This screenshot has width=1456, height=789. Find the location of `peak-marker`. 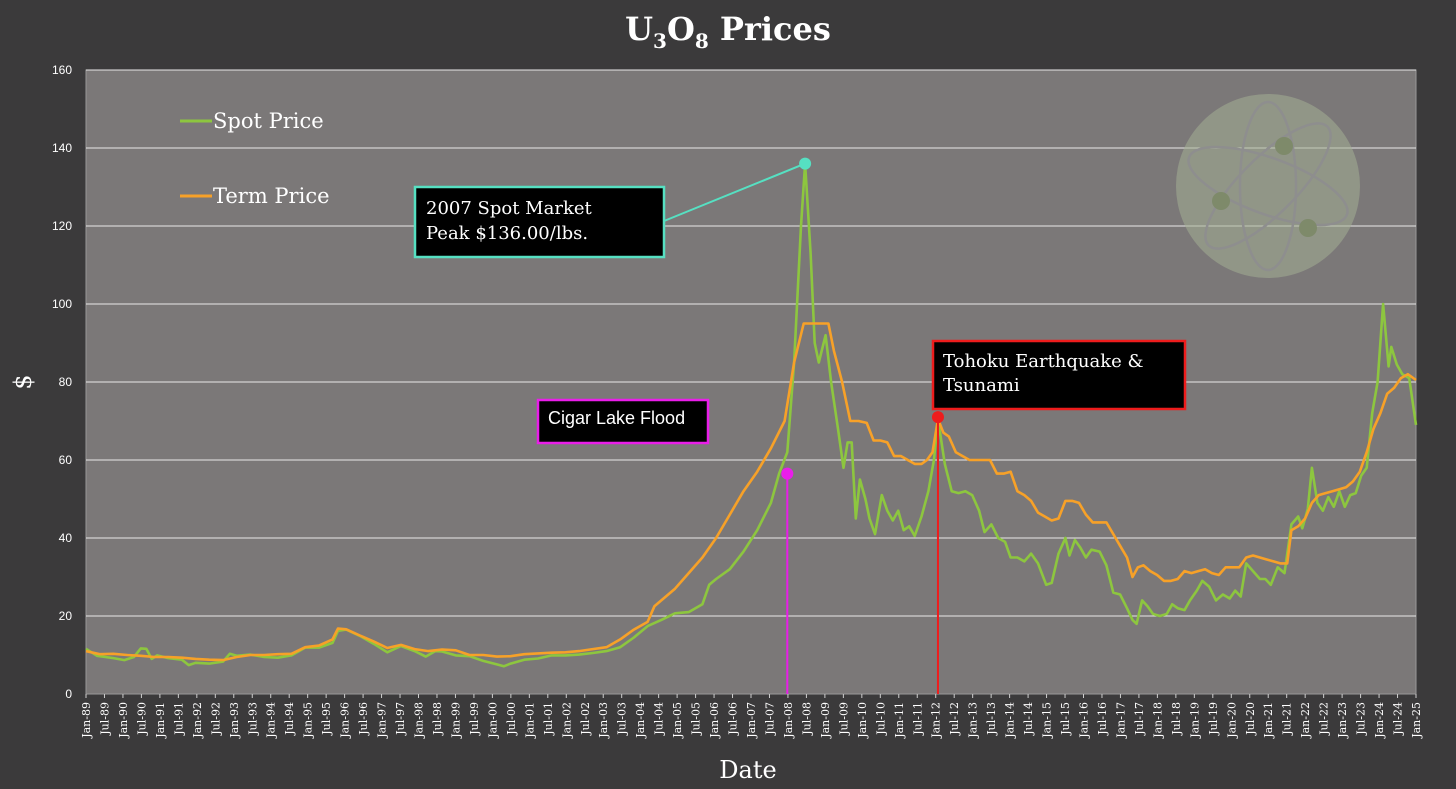

peak-marker is located at coordinates (805, 163).